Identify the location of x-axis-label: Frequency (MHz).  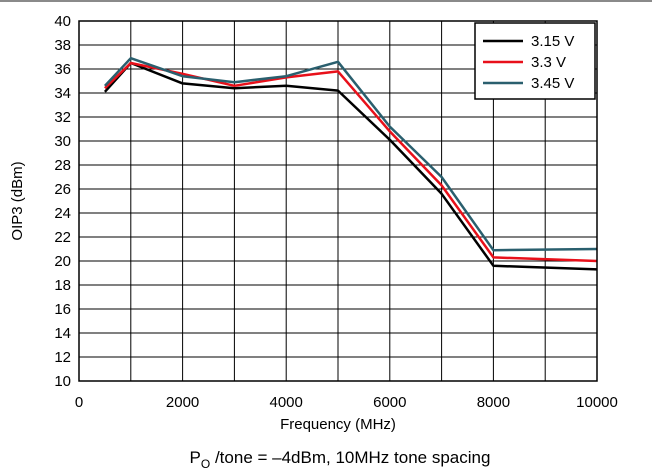
(338, 424).